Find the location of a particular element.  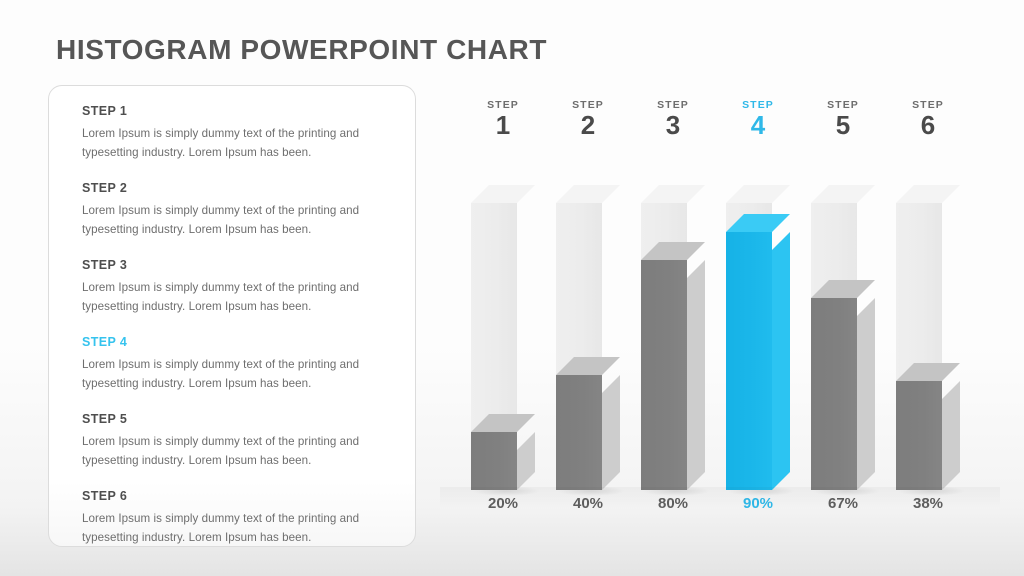

column-header-number: 1 is located at coordinates (503, 124).